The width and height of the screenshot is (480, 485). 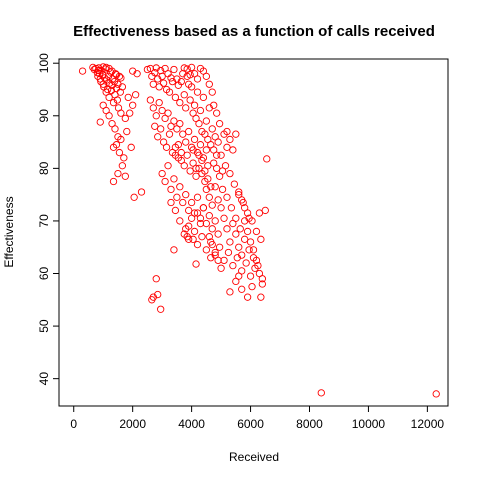 What do you see at coordinates (73, 424) in the screenshot?
I see `x-tick-label: 0` at bounding box center [73, 424].